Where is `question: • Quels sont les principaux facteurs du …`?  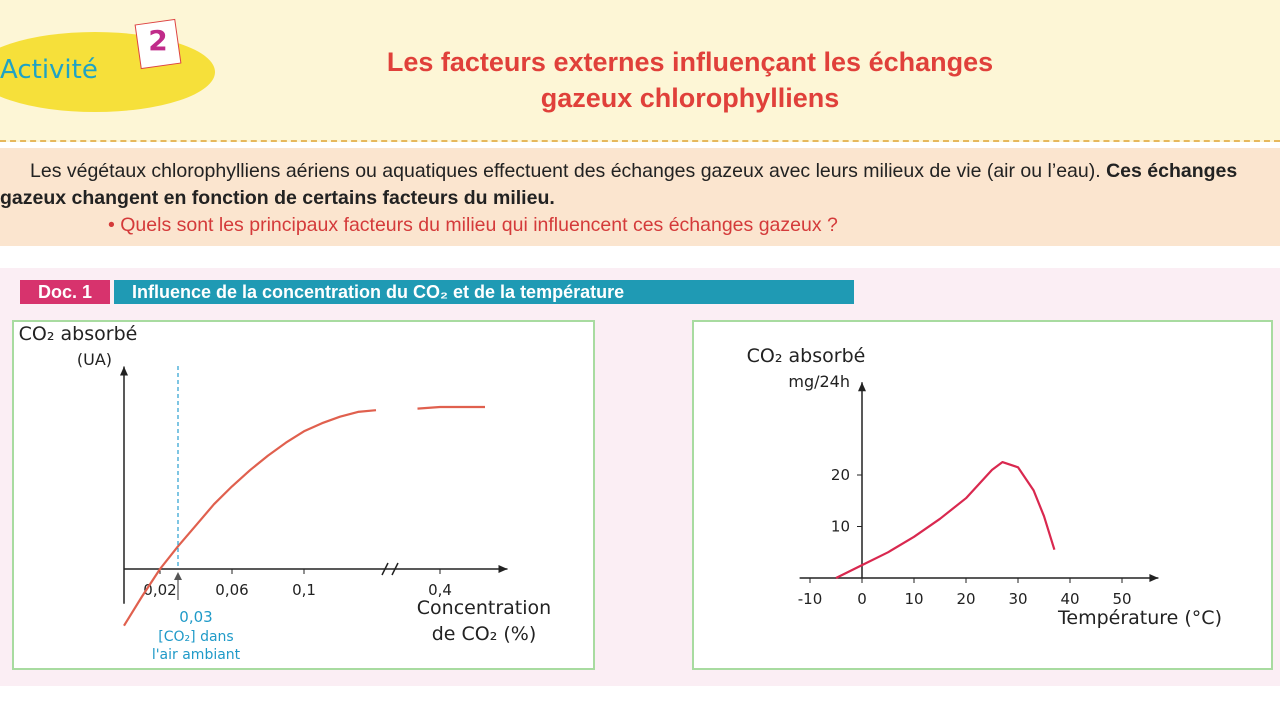
question: • Quels sont les principaux facteurs du … is located at coordinates (473, 225).